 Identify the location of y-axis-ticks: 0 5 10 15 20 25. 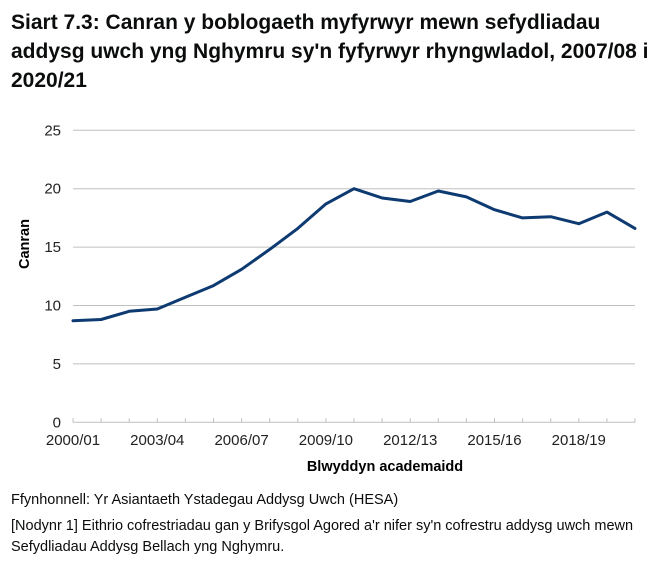
(52, 276).